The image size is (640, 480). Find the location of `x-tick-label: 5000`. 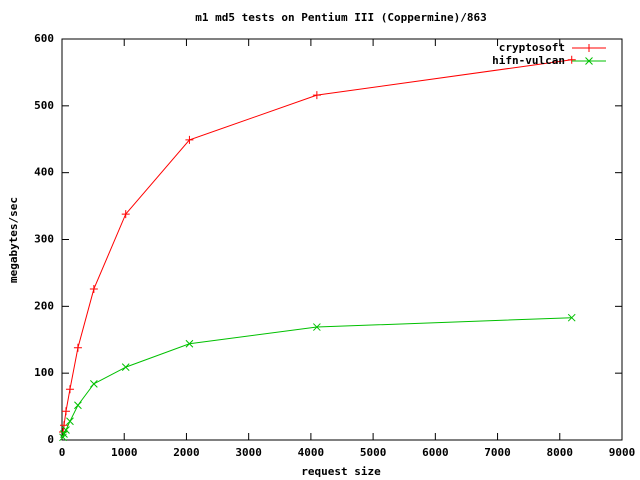

x-tick-label: 5000 is located at coordinates (373, 452).